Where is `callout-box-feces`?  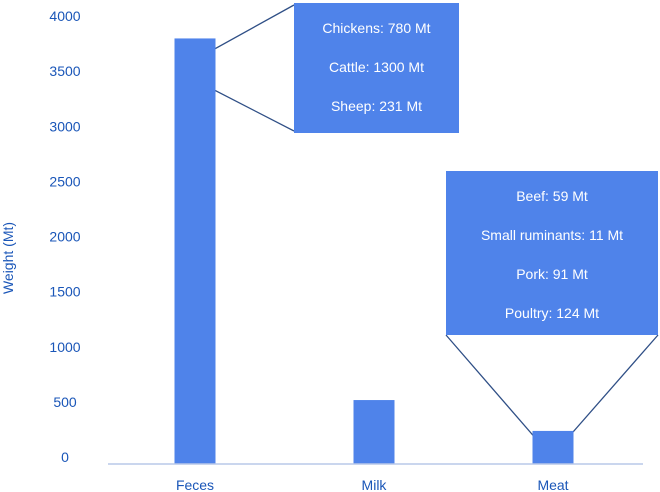
callout-box-feces is located at coordinates (376, 68).